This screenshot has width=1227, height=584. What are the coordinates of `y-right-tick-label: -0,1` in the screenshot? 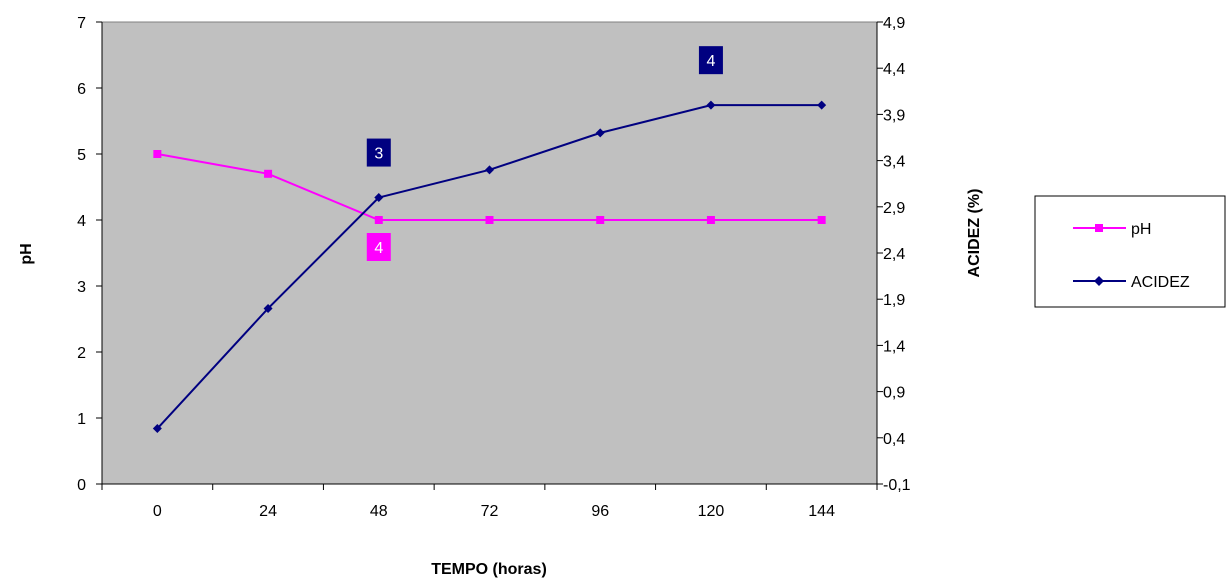 It's located at (897, 485).